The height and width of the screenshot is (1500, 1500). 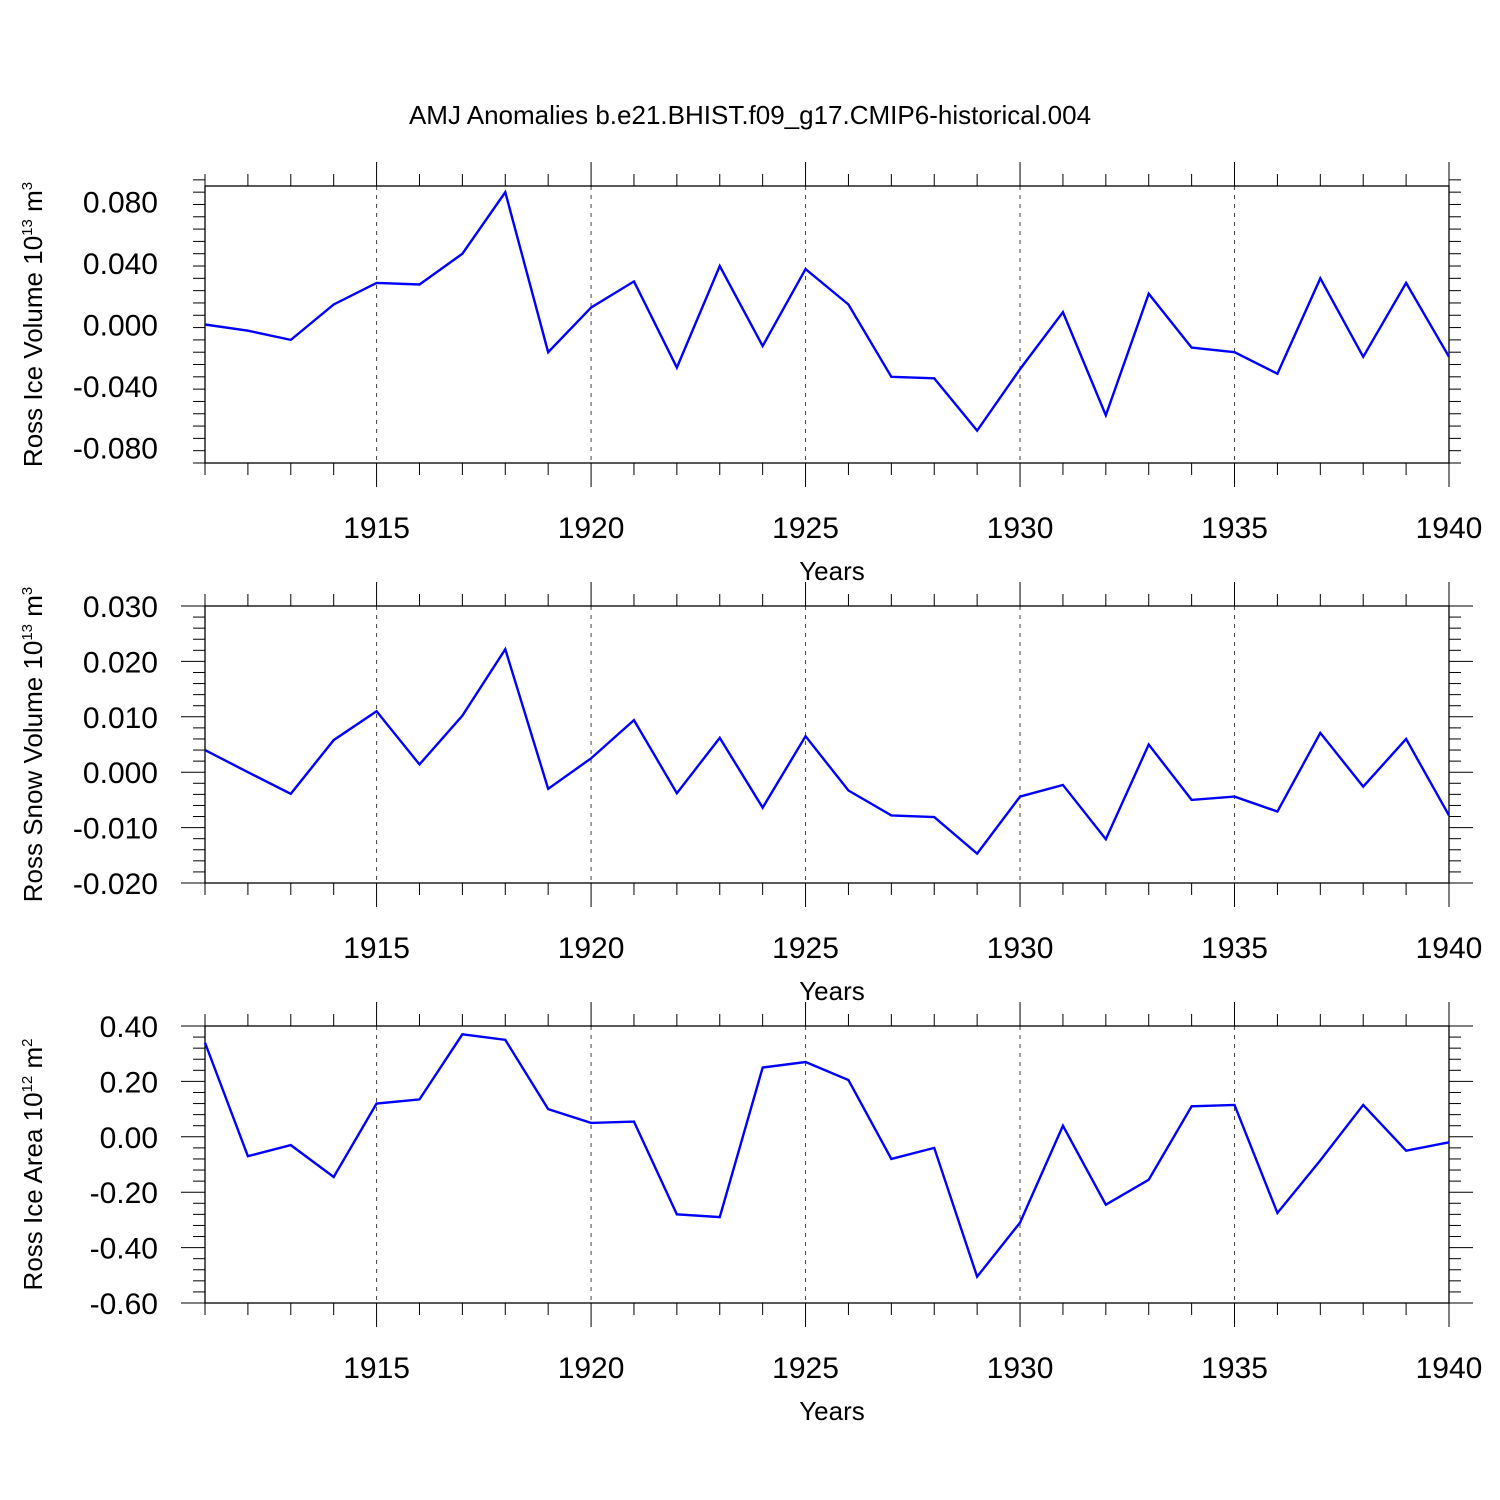 I want to click on y-axis-label: Ross Snow Volume 1013 m3, so click(x=33, y=745).